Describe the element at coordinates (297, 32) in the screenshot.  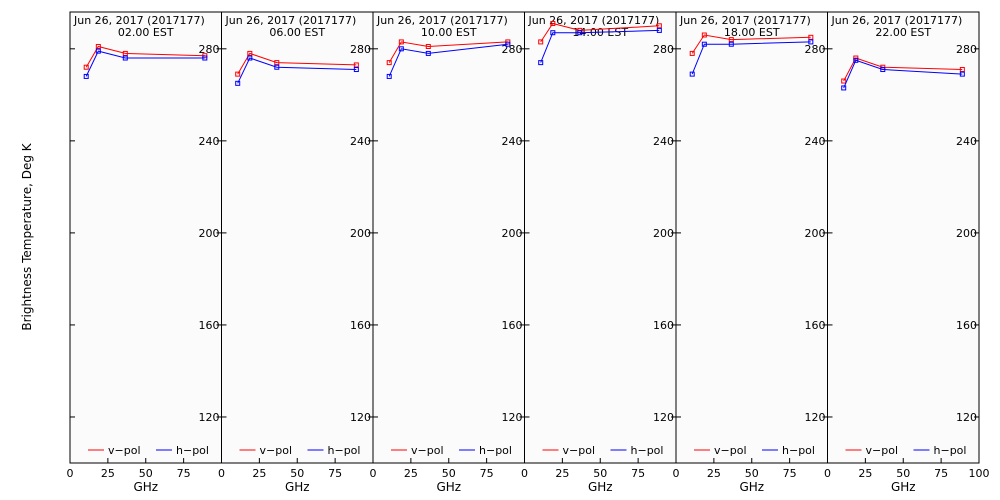
I see `panel-subtitle: 06.00 EST` at that location.